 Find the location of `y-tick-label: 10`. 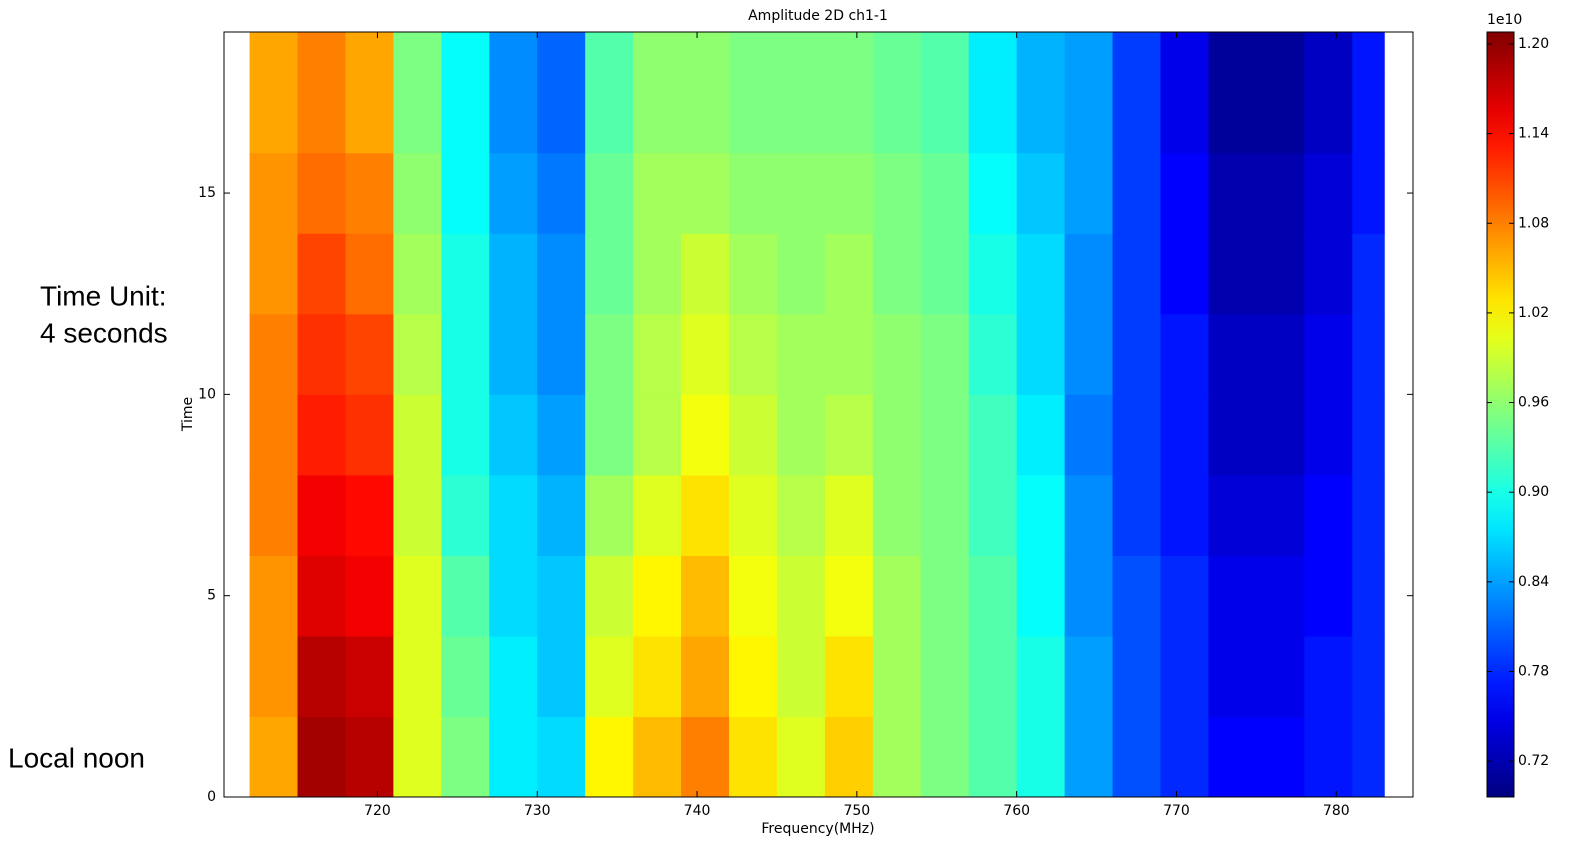

y-tick-label: 10 is located at coordinates (207, 394).